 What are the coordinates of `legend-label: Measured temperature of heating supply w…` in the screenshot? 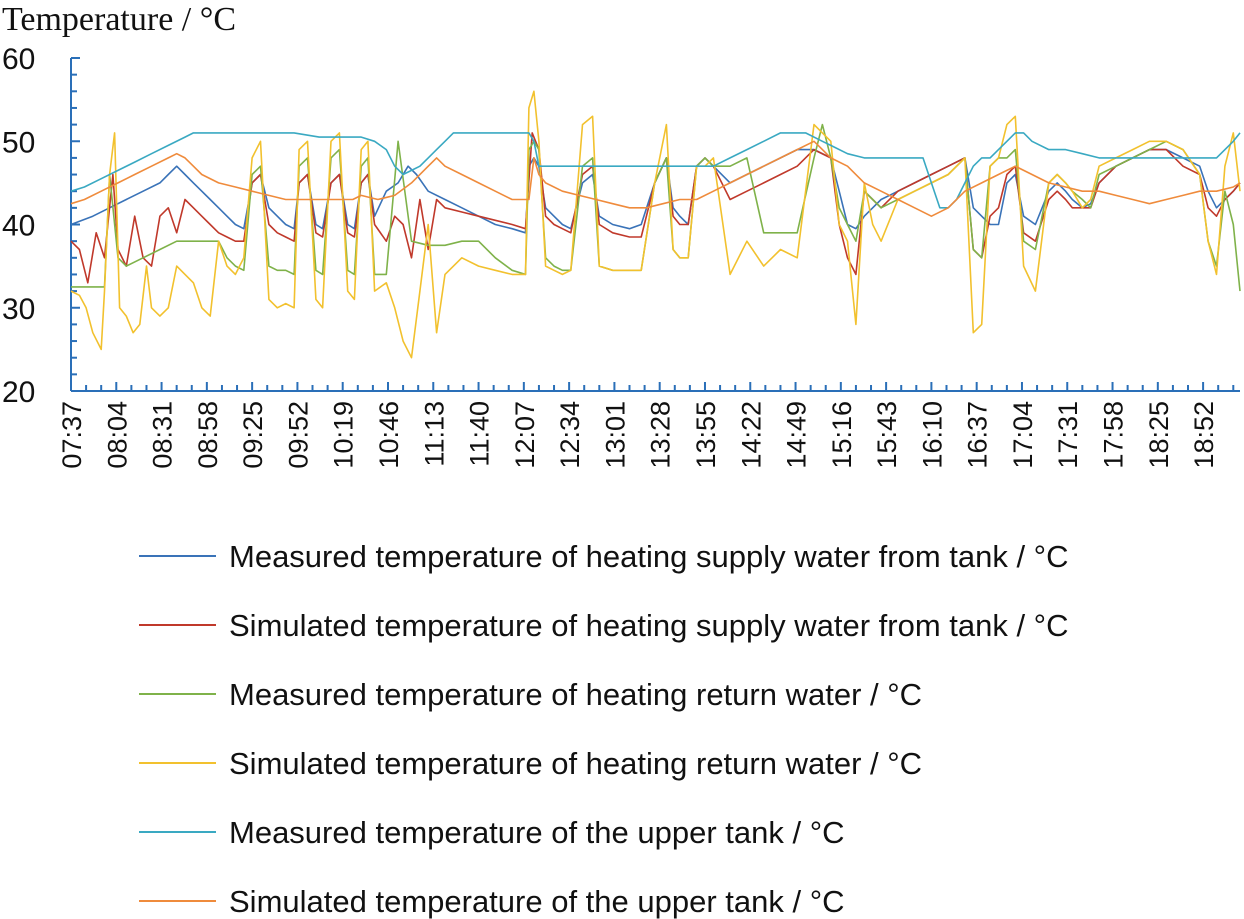 It's located at (648, 556).